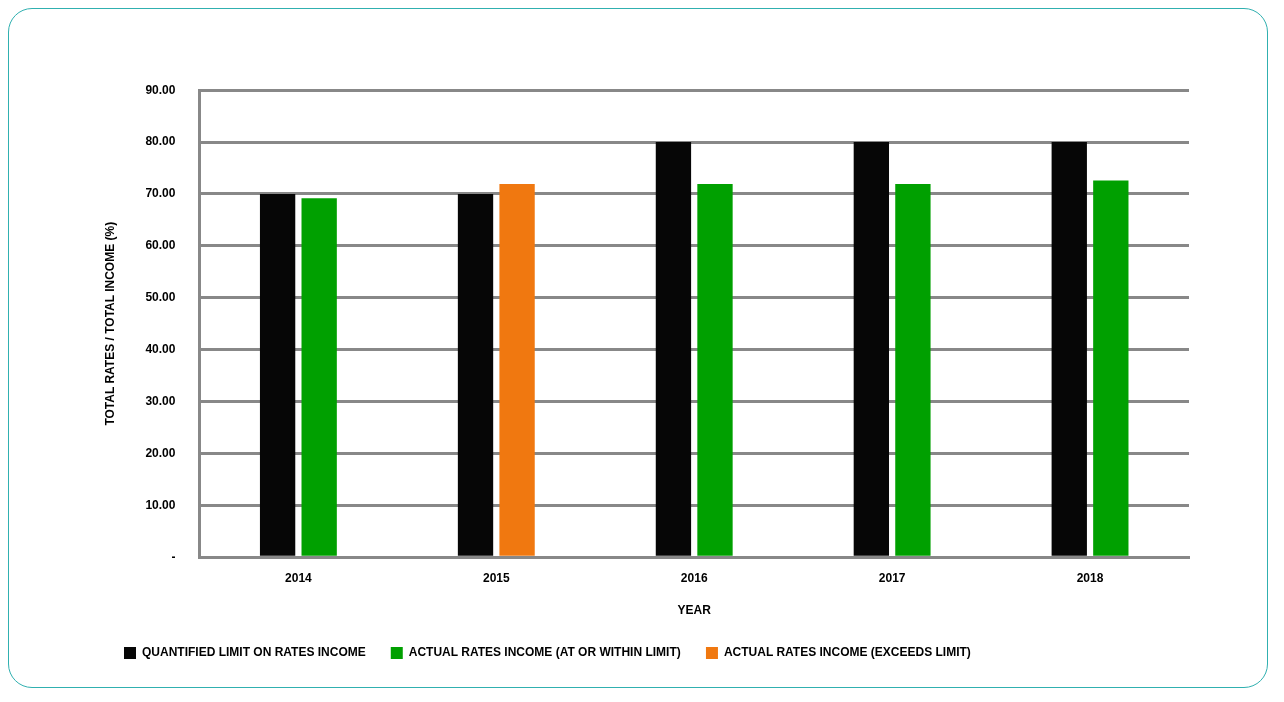  What do you see at coordinates (496, 577) in the screenshot?
I see `x-tick-label: 2015` at bounding box center [496, 577].